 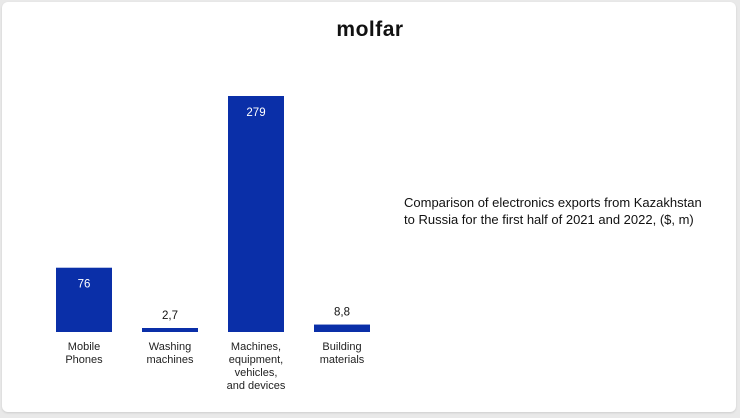 I want to click on category-label-3-0: Building, so click(x=341, y=347).